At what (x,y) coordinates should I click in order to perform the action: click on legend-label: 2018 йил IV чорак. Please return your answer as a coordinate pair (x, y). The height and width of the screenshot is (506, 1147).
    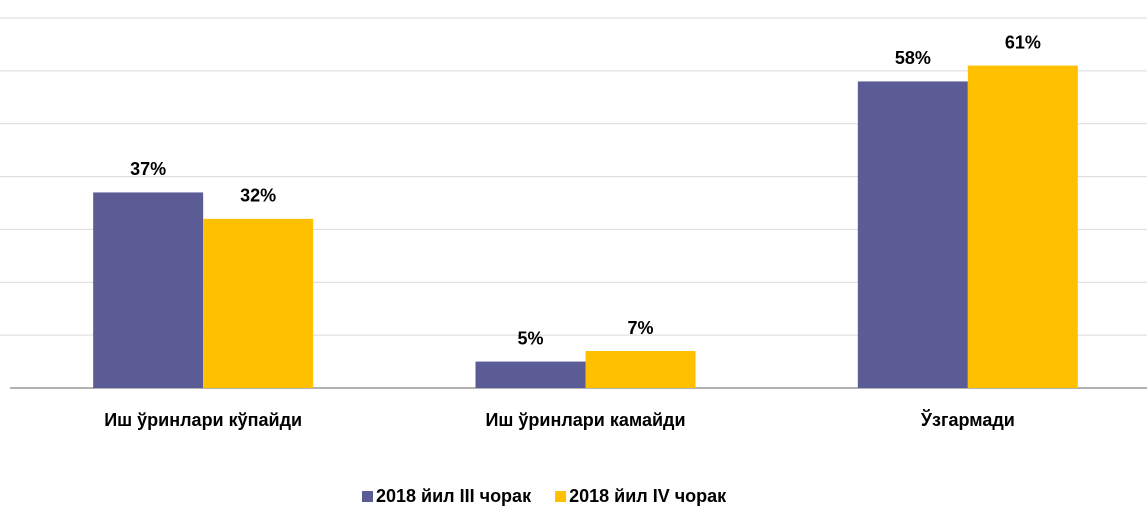
    Looking at the image, I should click on (648, 496).